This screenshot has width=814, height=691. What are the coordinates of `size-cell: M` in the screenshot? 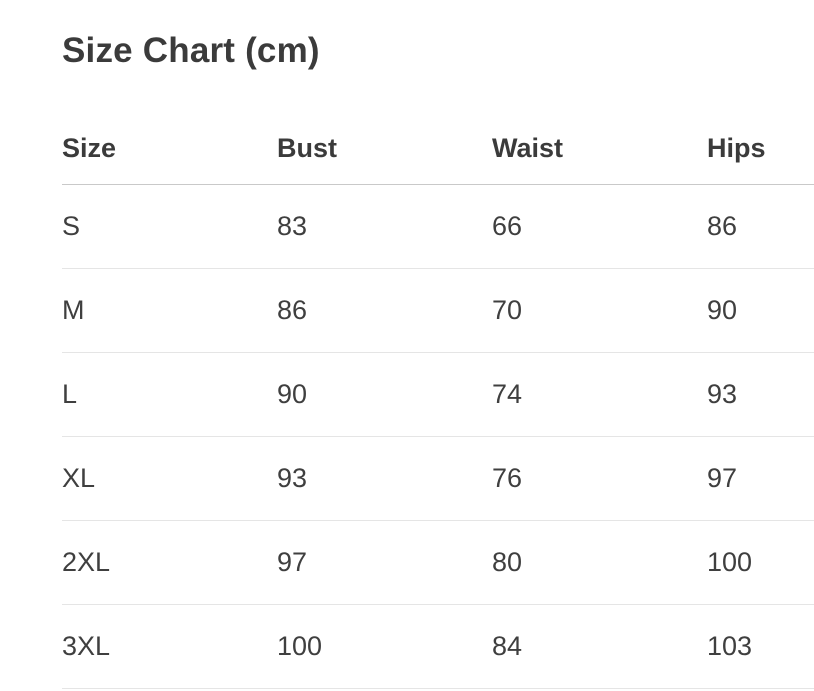 It's located at (169, 310).